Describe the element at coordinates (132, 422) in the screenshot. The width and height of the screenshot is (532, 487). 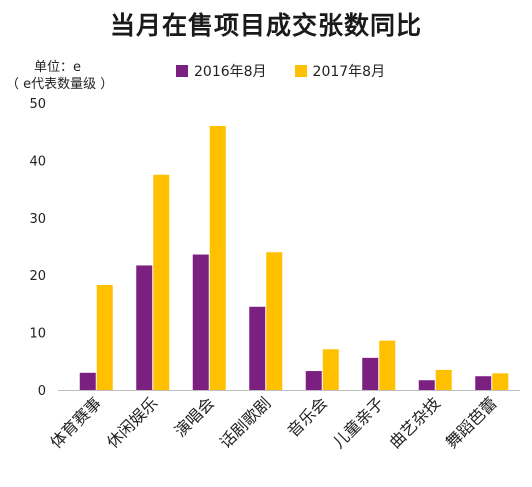
I see `x-tick-label: 休闲娱乐` at that location.